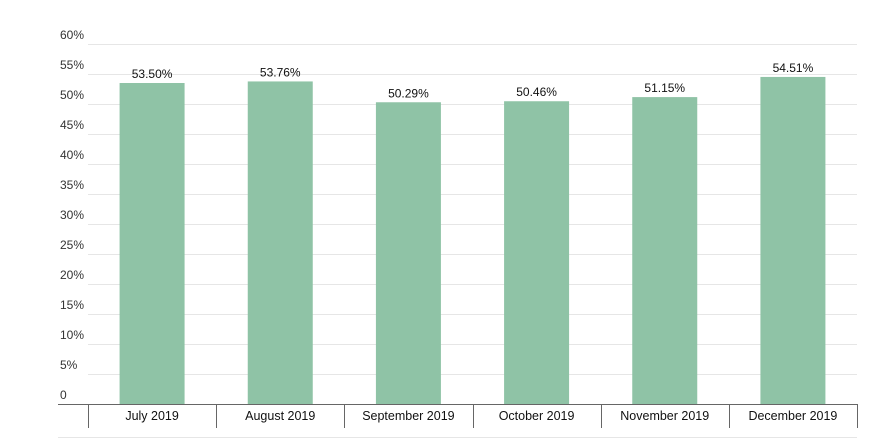 The width and height of the screenshot is (869, 447). Describe the element at coordinates (664, 88) in the screenshot. I see `bar-value-label: 51.15%` at that location.